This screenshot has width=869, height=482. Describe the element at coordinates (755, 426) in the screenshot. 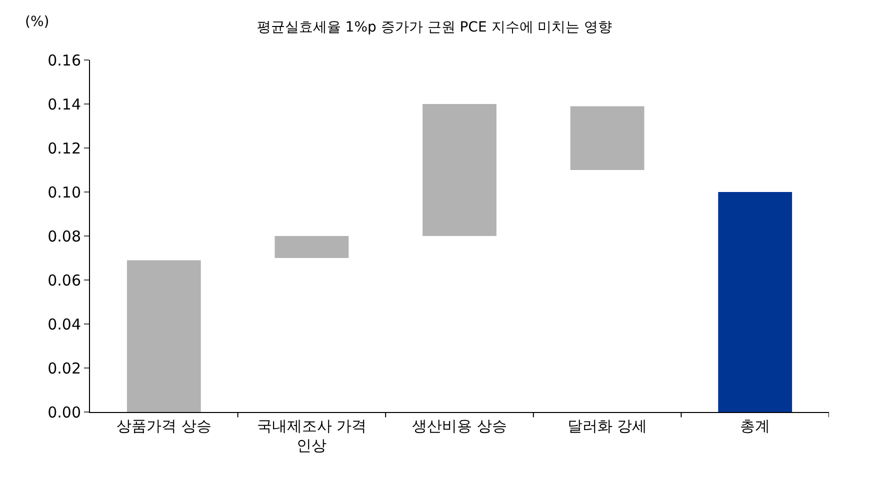

I see `x-tick-label: 총계` at that location.